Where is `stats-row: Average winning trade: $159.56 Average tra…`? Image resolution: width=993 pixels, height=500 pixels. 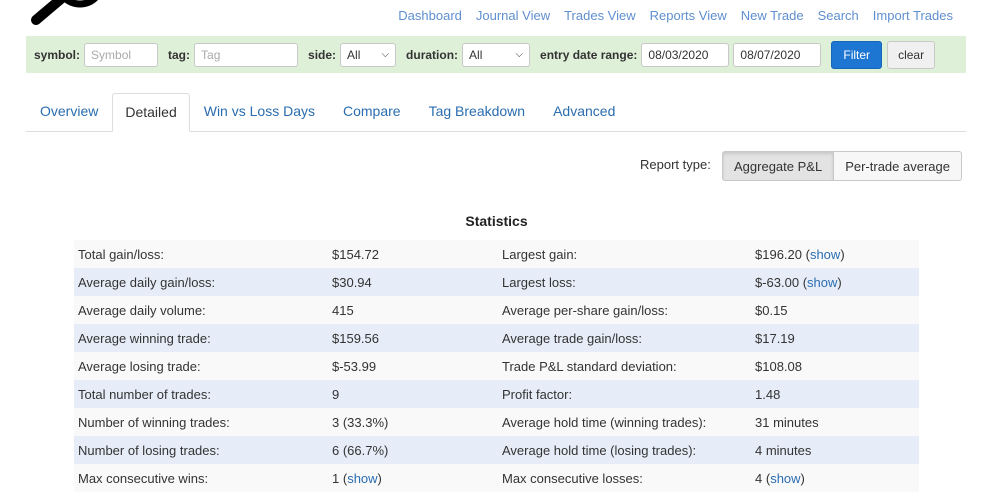 stats-row: Average winning trade: $159.56 Average tra… is located at coordinates (496, 338).